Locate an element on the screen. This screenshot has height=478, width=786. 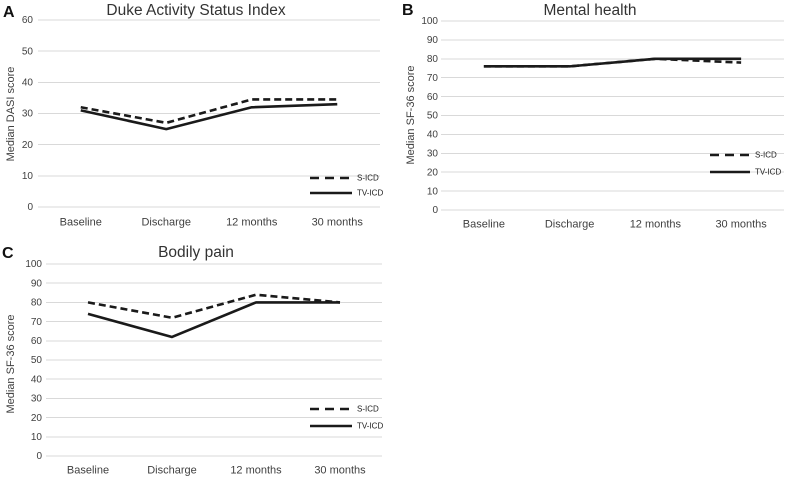
chart-title-bodily-pain: Bodily pain is located at coordinates (196, 252).